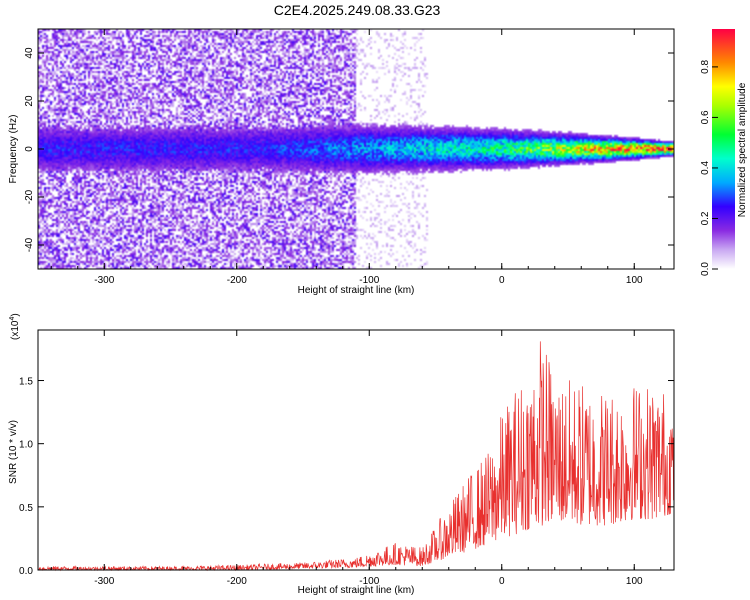 The width and height of the screenshot is (750, 600). I want to click on spectrogram-x-tick-label: -300, so click(104, 280).